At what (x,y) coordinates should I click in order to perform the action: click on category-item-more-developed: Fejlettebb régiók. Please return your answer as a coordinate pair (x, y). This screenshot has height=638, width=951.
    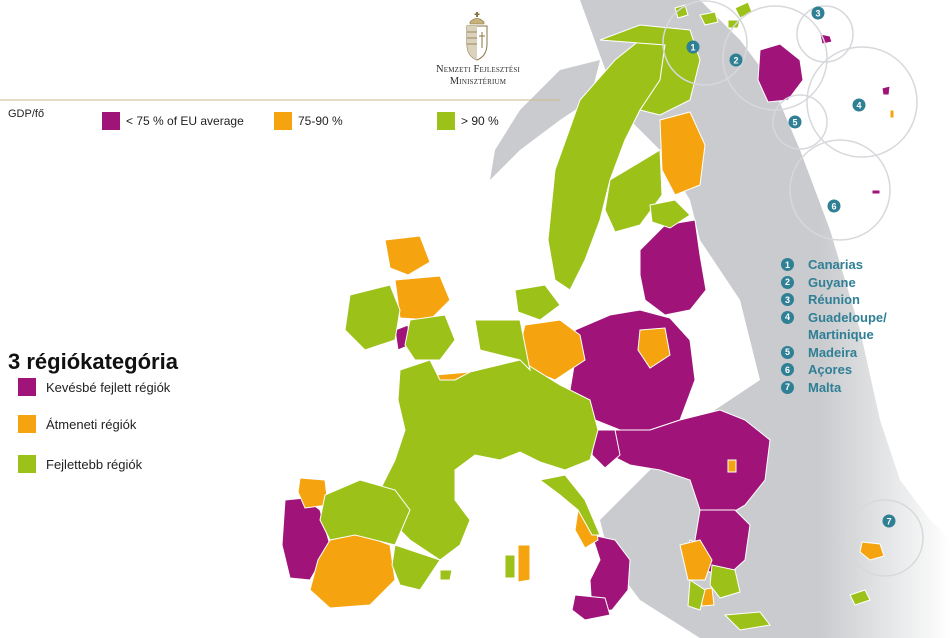
    Looking at the image, I should click on (80, 464).